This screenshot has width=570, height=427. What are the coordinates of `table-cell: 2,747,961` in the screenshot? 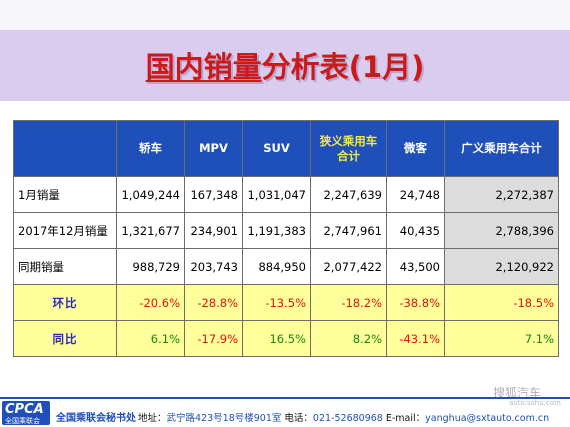 It's located at (348, 230).